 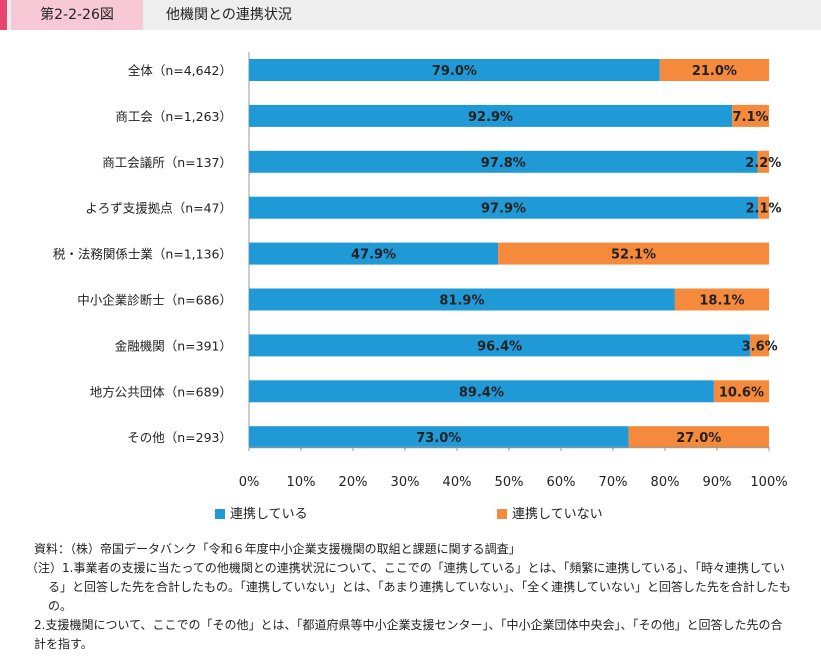 What do you see at coordinates (179, 437) in the screenshot?
I see `category-label: その他（n=293）` at bounding box center [179, 437].